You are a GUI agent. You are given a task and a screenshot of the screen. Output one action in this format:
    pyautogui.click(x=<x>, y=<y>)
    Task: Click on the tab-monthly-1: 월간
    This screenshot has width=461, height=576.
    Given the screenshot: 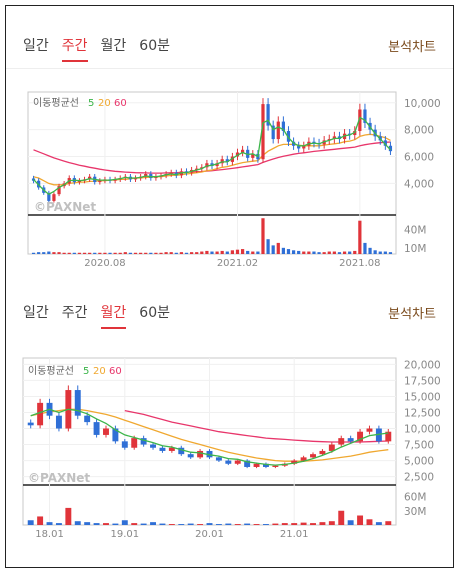 What is the action you would take?
    pyautogui.click(x=113, y=46)
    